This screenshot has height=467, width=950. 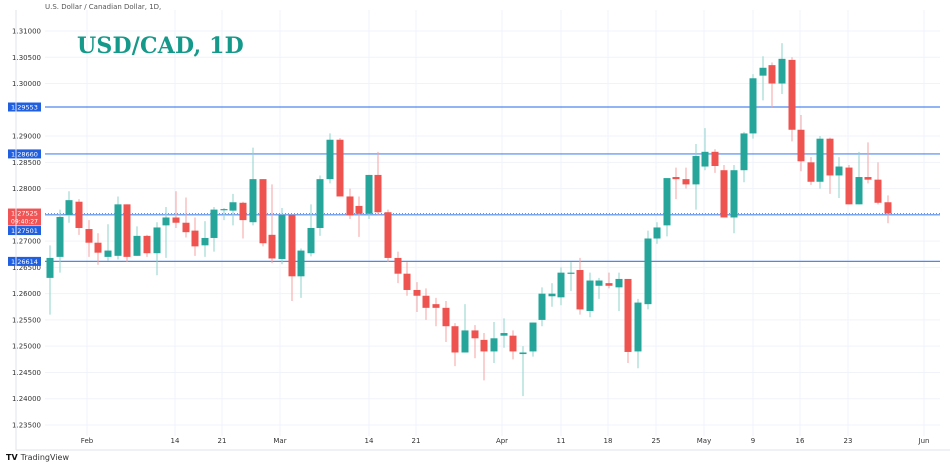 What do you see at coordinates (24, 108) in the screenshot?
I see `level-price-text: 1.29553` at bounding box center [24, 108].